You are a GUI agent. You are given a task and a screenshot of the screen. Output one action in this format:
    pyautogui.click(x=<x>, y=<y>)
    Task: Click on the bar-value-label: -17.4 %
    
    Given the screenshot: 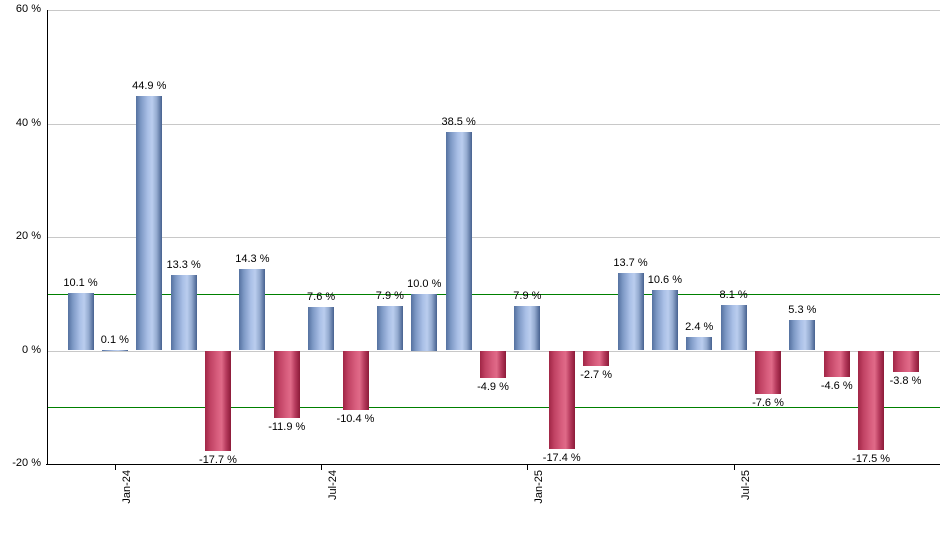 What is the action you would take?
    pyautogui.click(x=561, y=458)
    